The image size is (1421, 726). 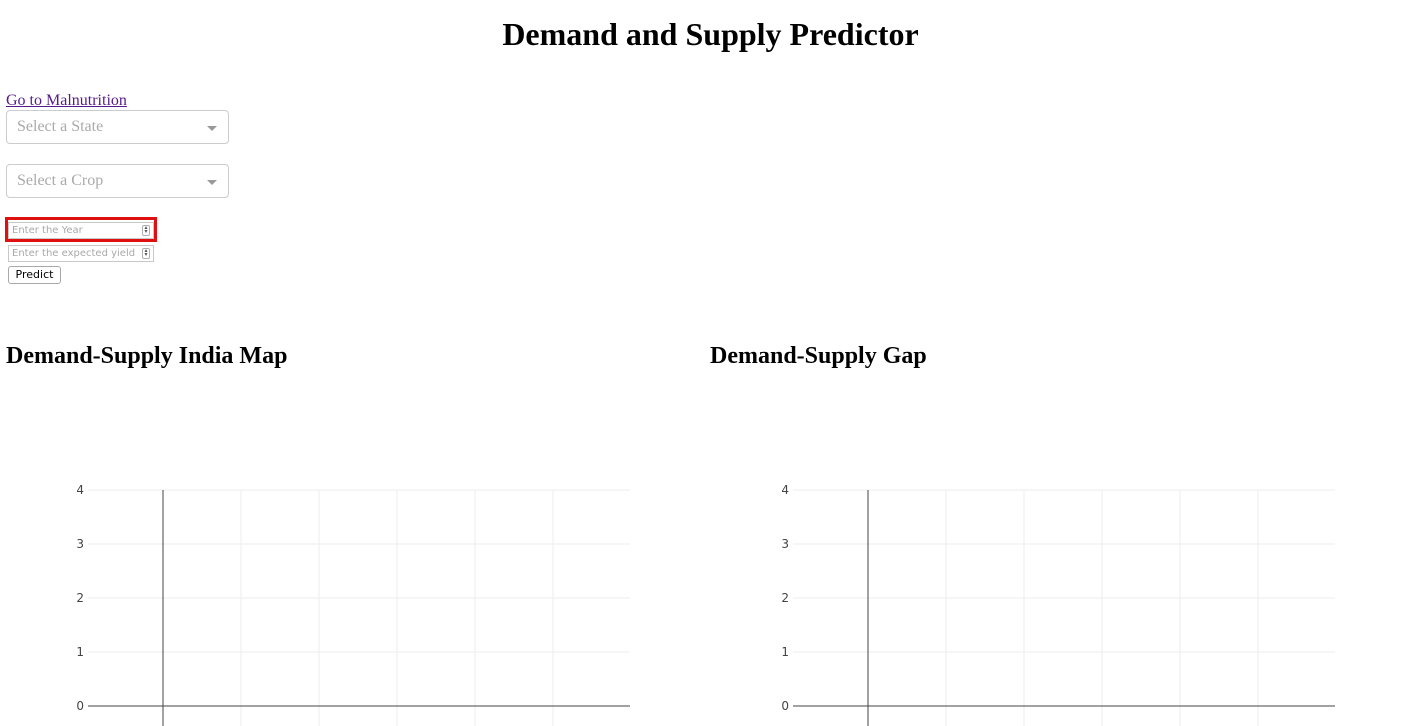 What do you see at coordinates (47, 230) in the screenshot?
I see `year-input-placeholder: Enter the Year` at bounding box center [47, 230].